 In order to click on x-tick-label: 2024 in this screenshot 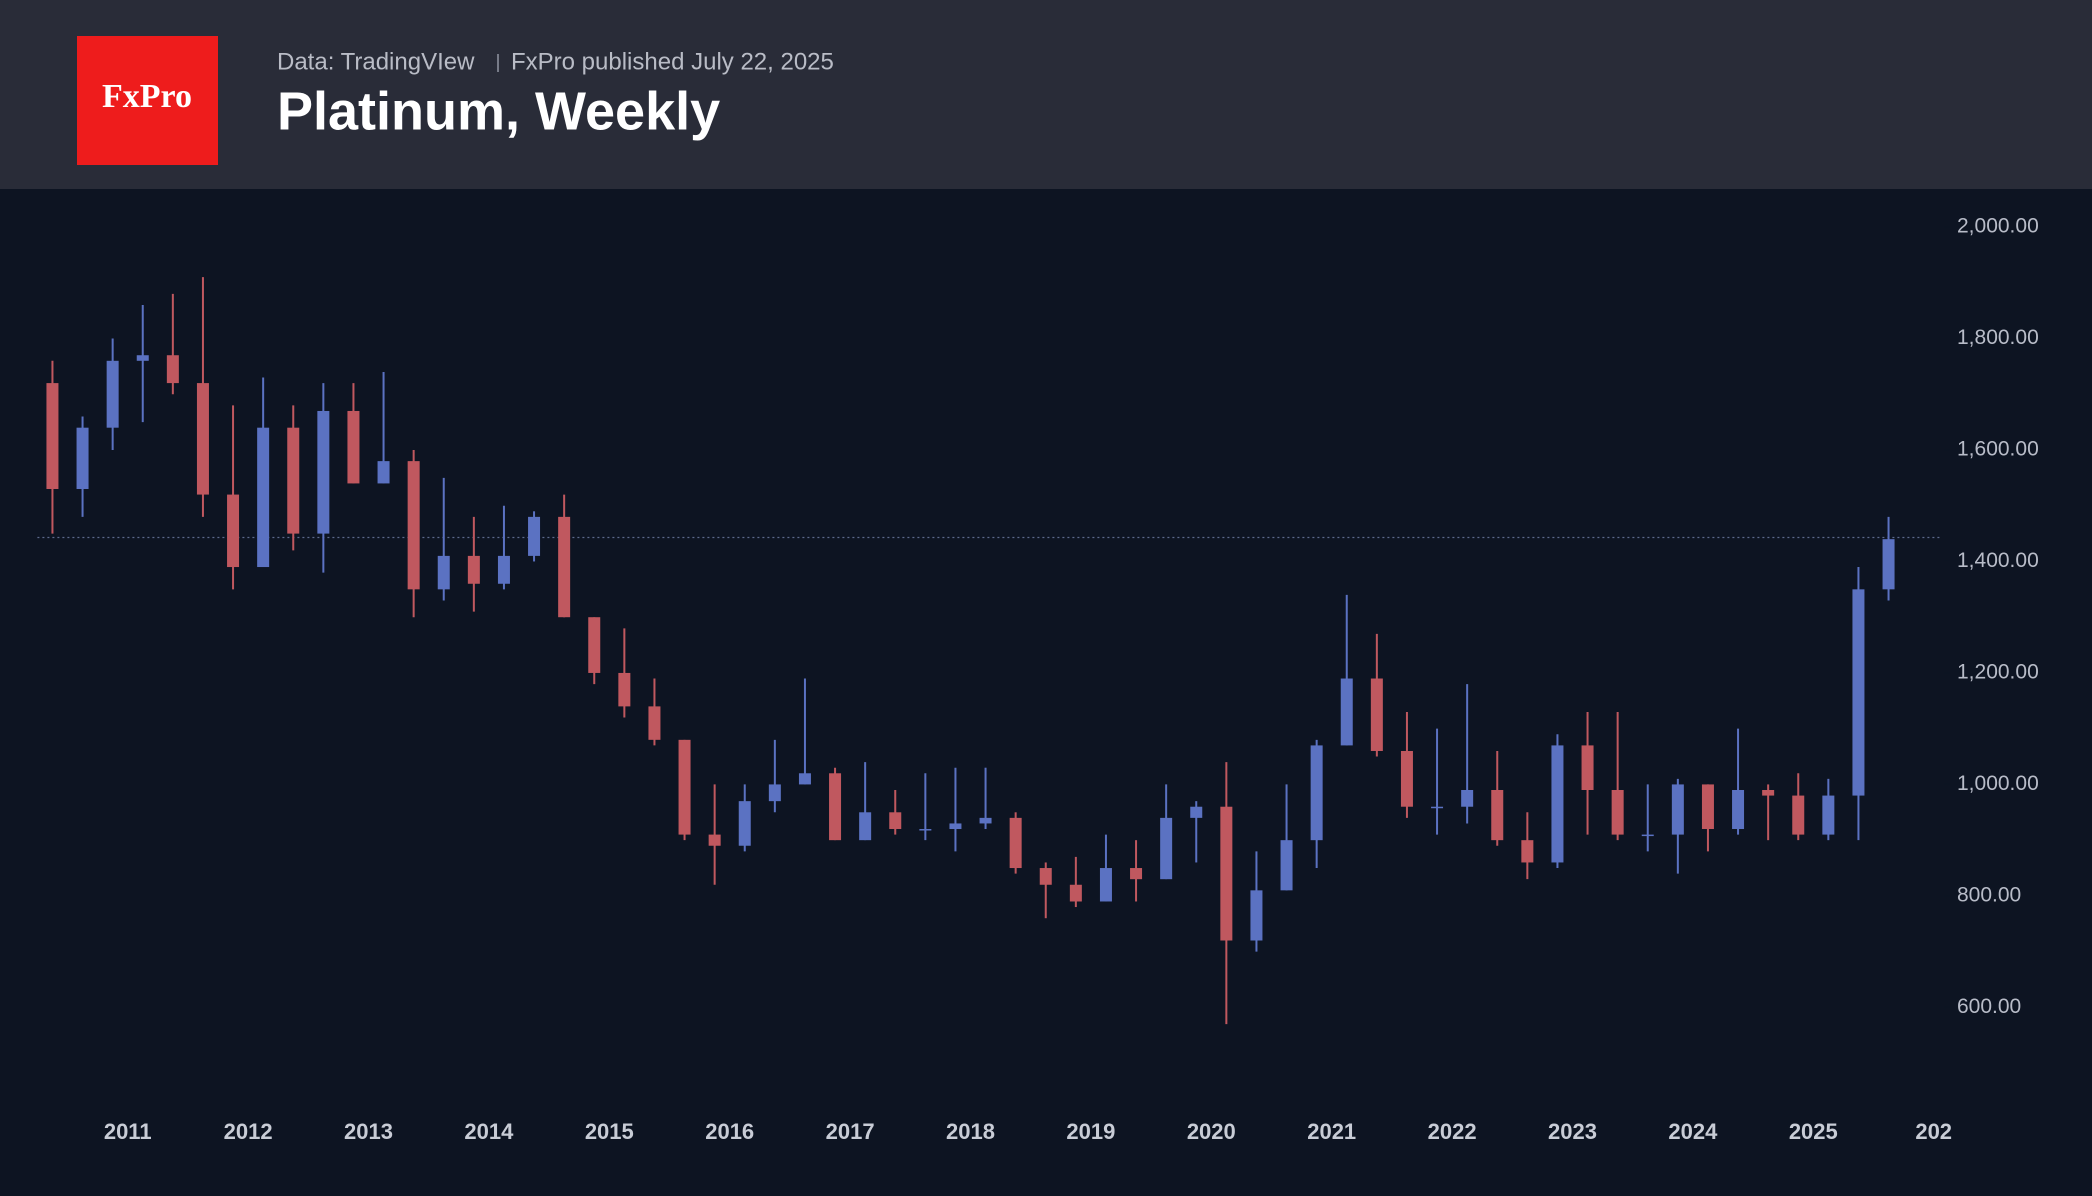, I will do `click(1693, 1131)`.